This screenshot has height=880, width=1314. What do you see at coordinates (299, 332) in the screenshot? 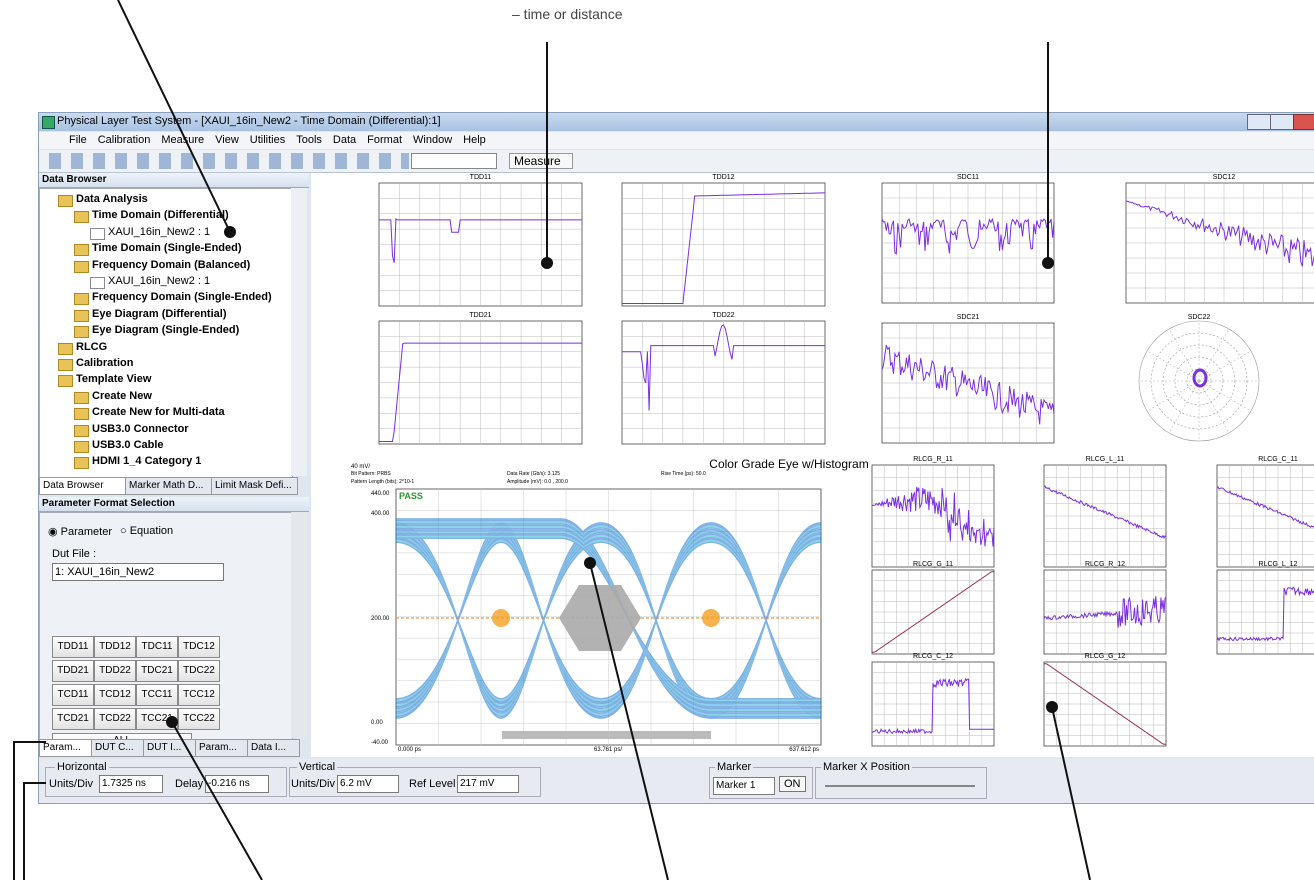
I see `scrollbar` at bounding box center [299, 332].